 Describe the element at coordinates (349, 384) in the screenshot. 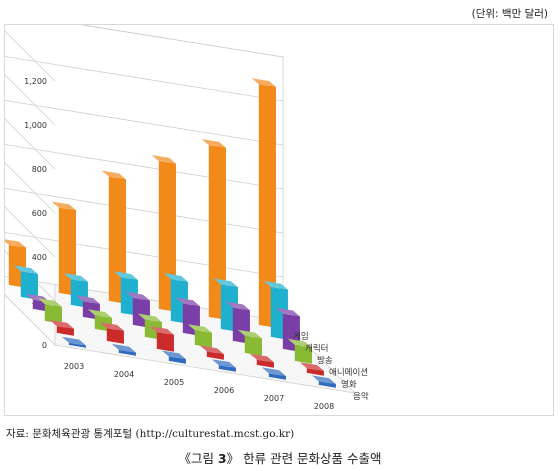

I see `series-label: 영화` at that location.